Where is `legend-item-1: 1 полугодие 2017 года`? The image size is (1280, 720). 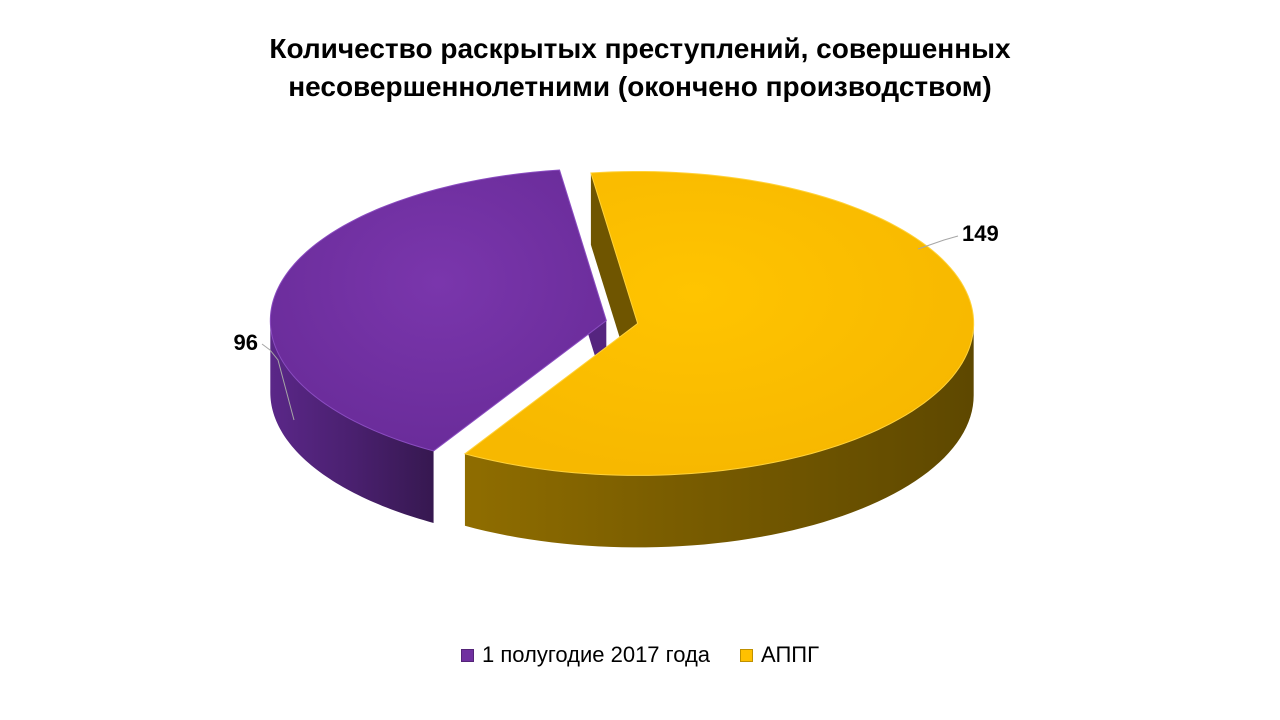 legend-item-1: 1 полугодие 2017 года is located at coordinates (585, 655).